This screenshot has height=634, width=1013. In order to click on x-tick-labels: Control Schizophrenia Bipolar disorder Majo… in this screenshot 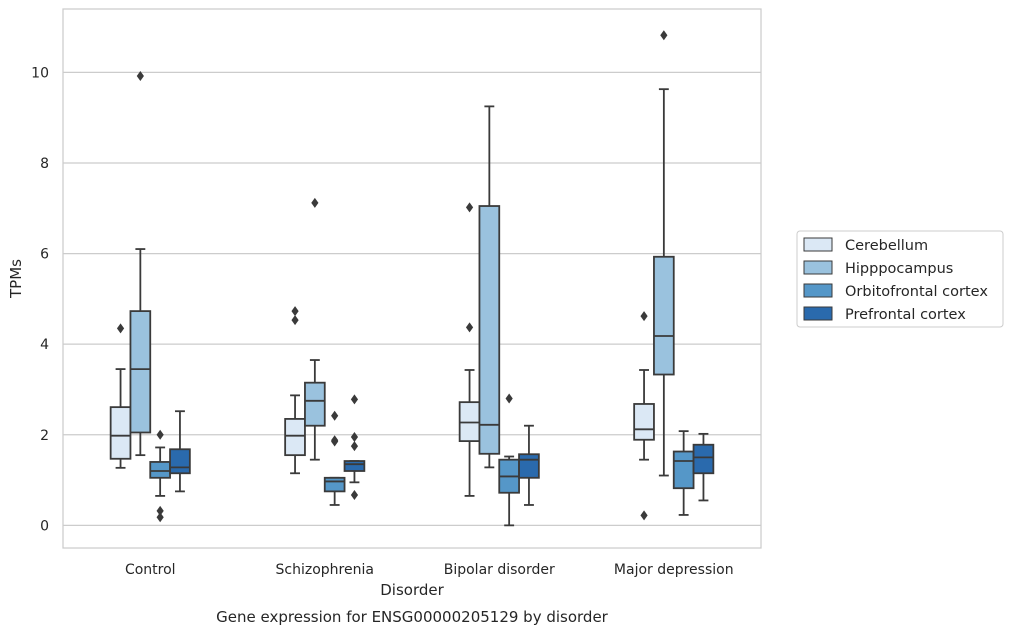, I will do `click(429, 570)`.